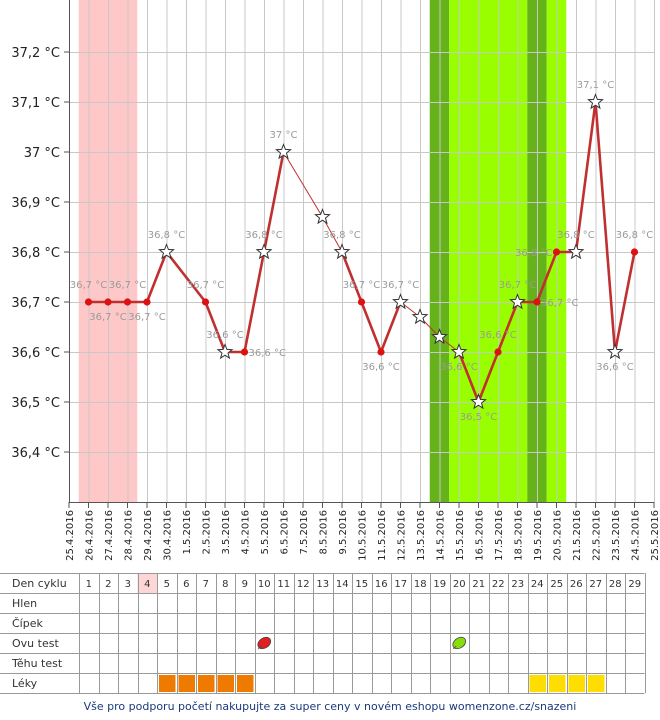 This screenshot has width=660, height=720. I want to click on ovu-test-positive-icon, so click(459, 643).